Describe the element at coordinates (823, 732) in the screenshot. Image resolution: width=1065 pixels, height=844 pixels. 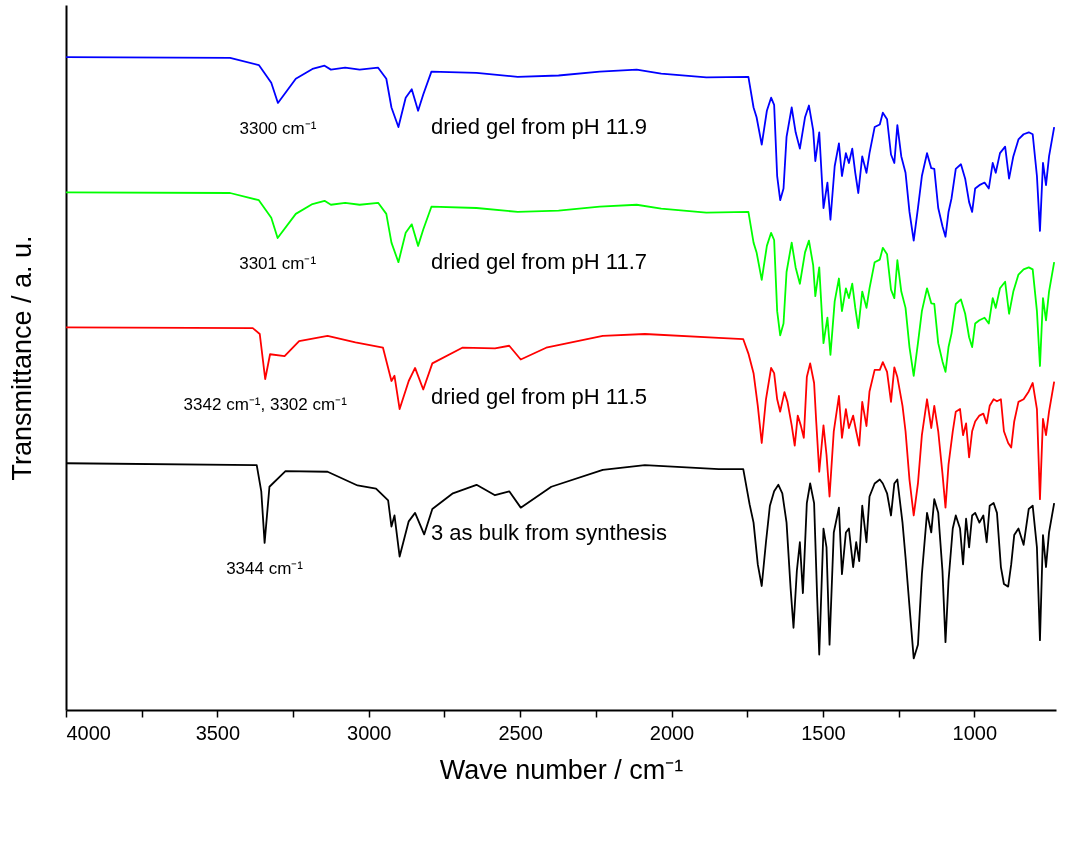
I see `x-tick-label: 1500` at that location.